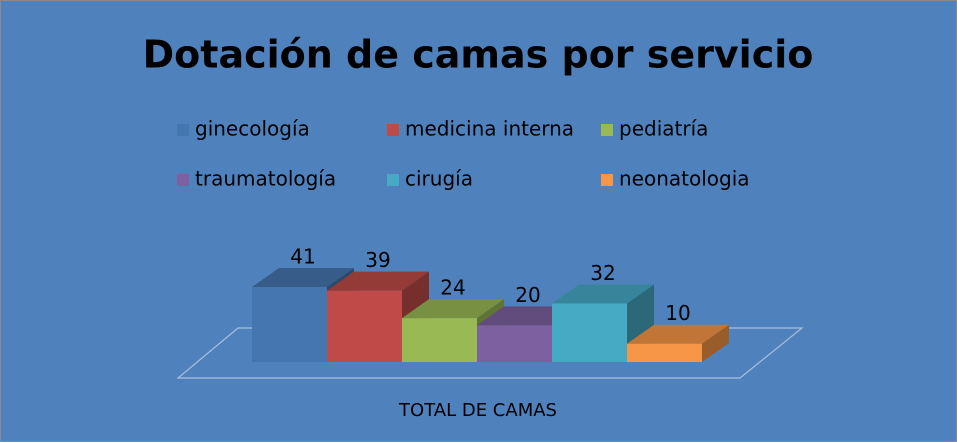  What do you see at coordinates (302, 257) in the screenshot?
I see `data-label: 41` at bounding box center [302, 257].